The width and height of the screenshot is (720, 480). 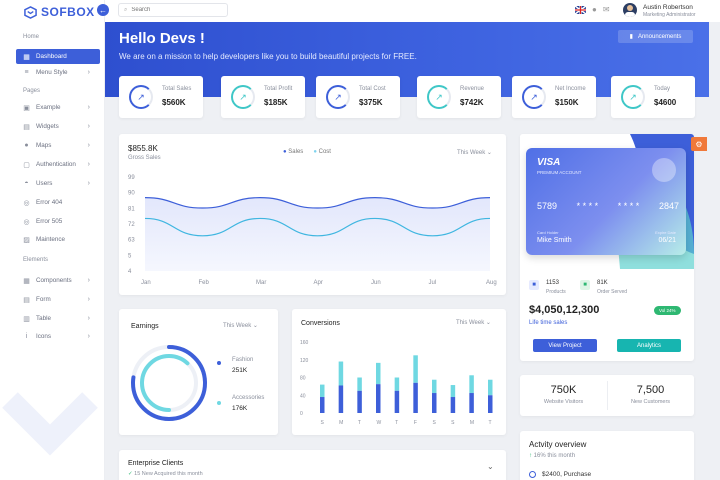 I want to click on sidebar-item-form: ▤ Form ›, so click(x=58, y=299).